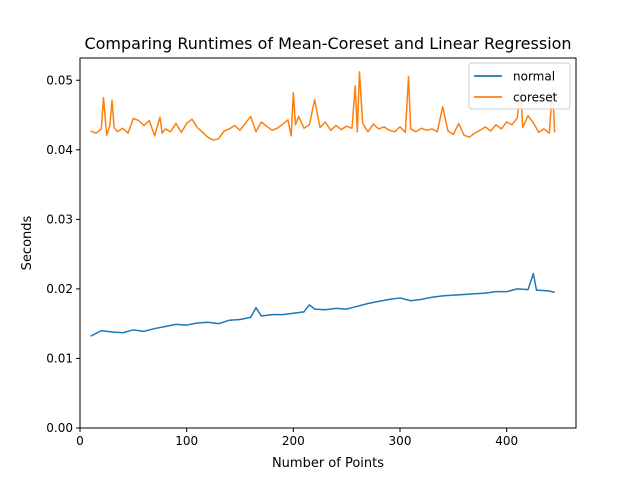  What do you see at coordinates (519, 86) in the screenshot?
I see `legend: normal coreset` at bounding box center [519, 86].